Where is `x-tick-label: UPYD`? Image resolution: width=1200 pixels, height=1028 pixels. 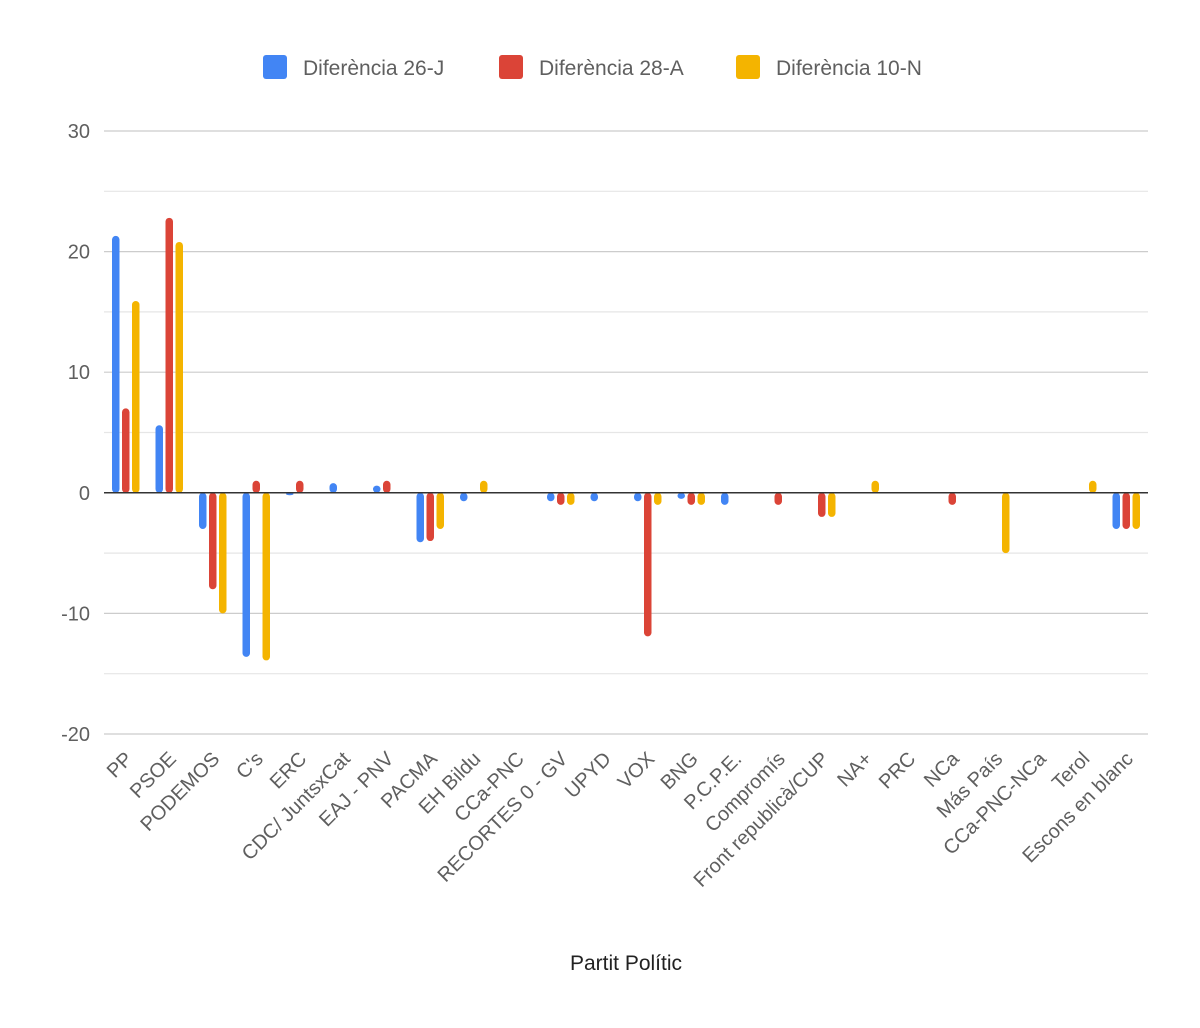 x-tick-label: UPYD is located at coordinates (588, 775).